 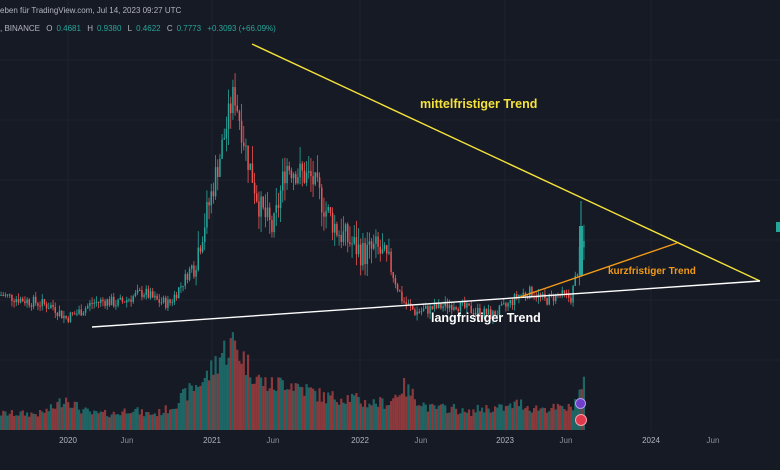 I want to click on lightning-icon, so click(x=580, y=403).